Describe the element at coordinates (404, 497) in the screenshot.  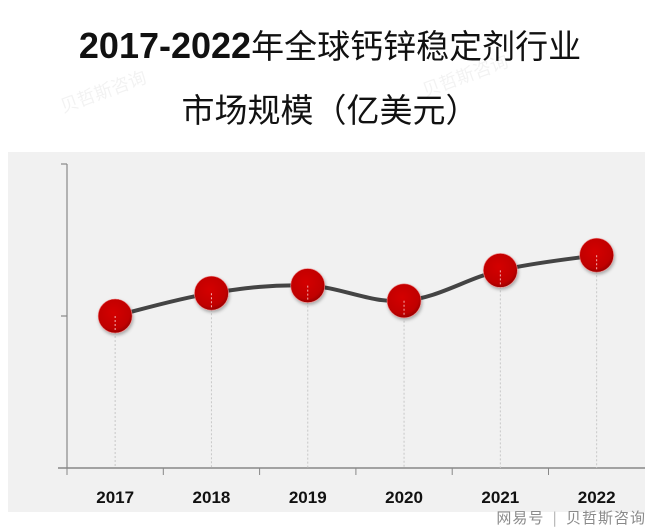
I see `x-label-2020: 2020` at that location.